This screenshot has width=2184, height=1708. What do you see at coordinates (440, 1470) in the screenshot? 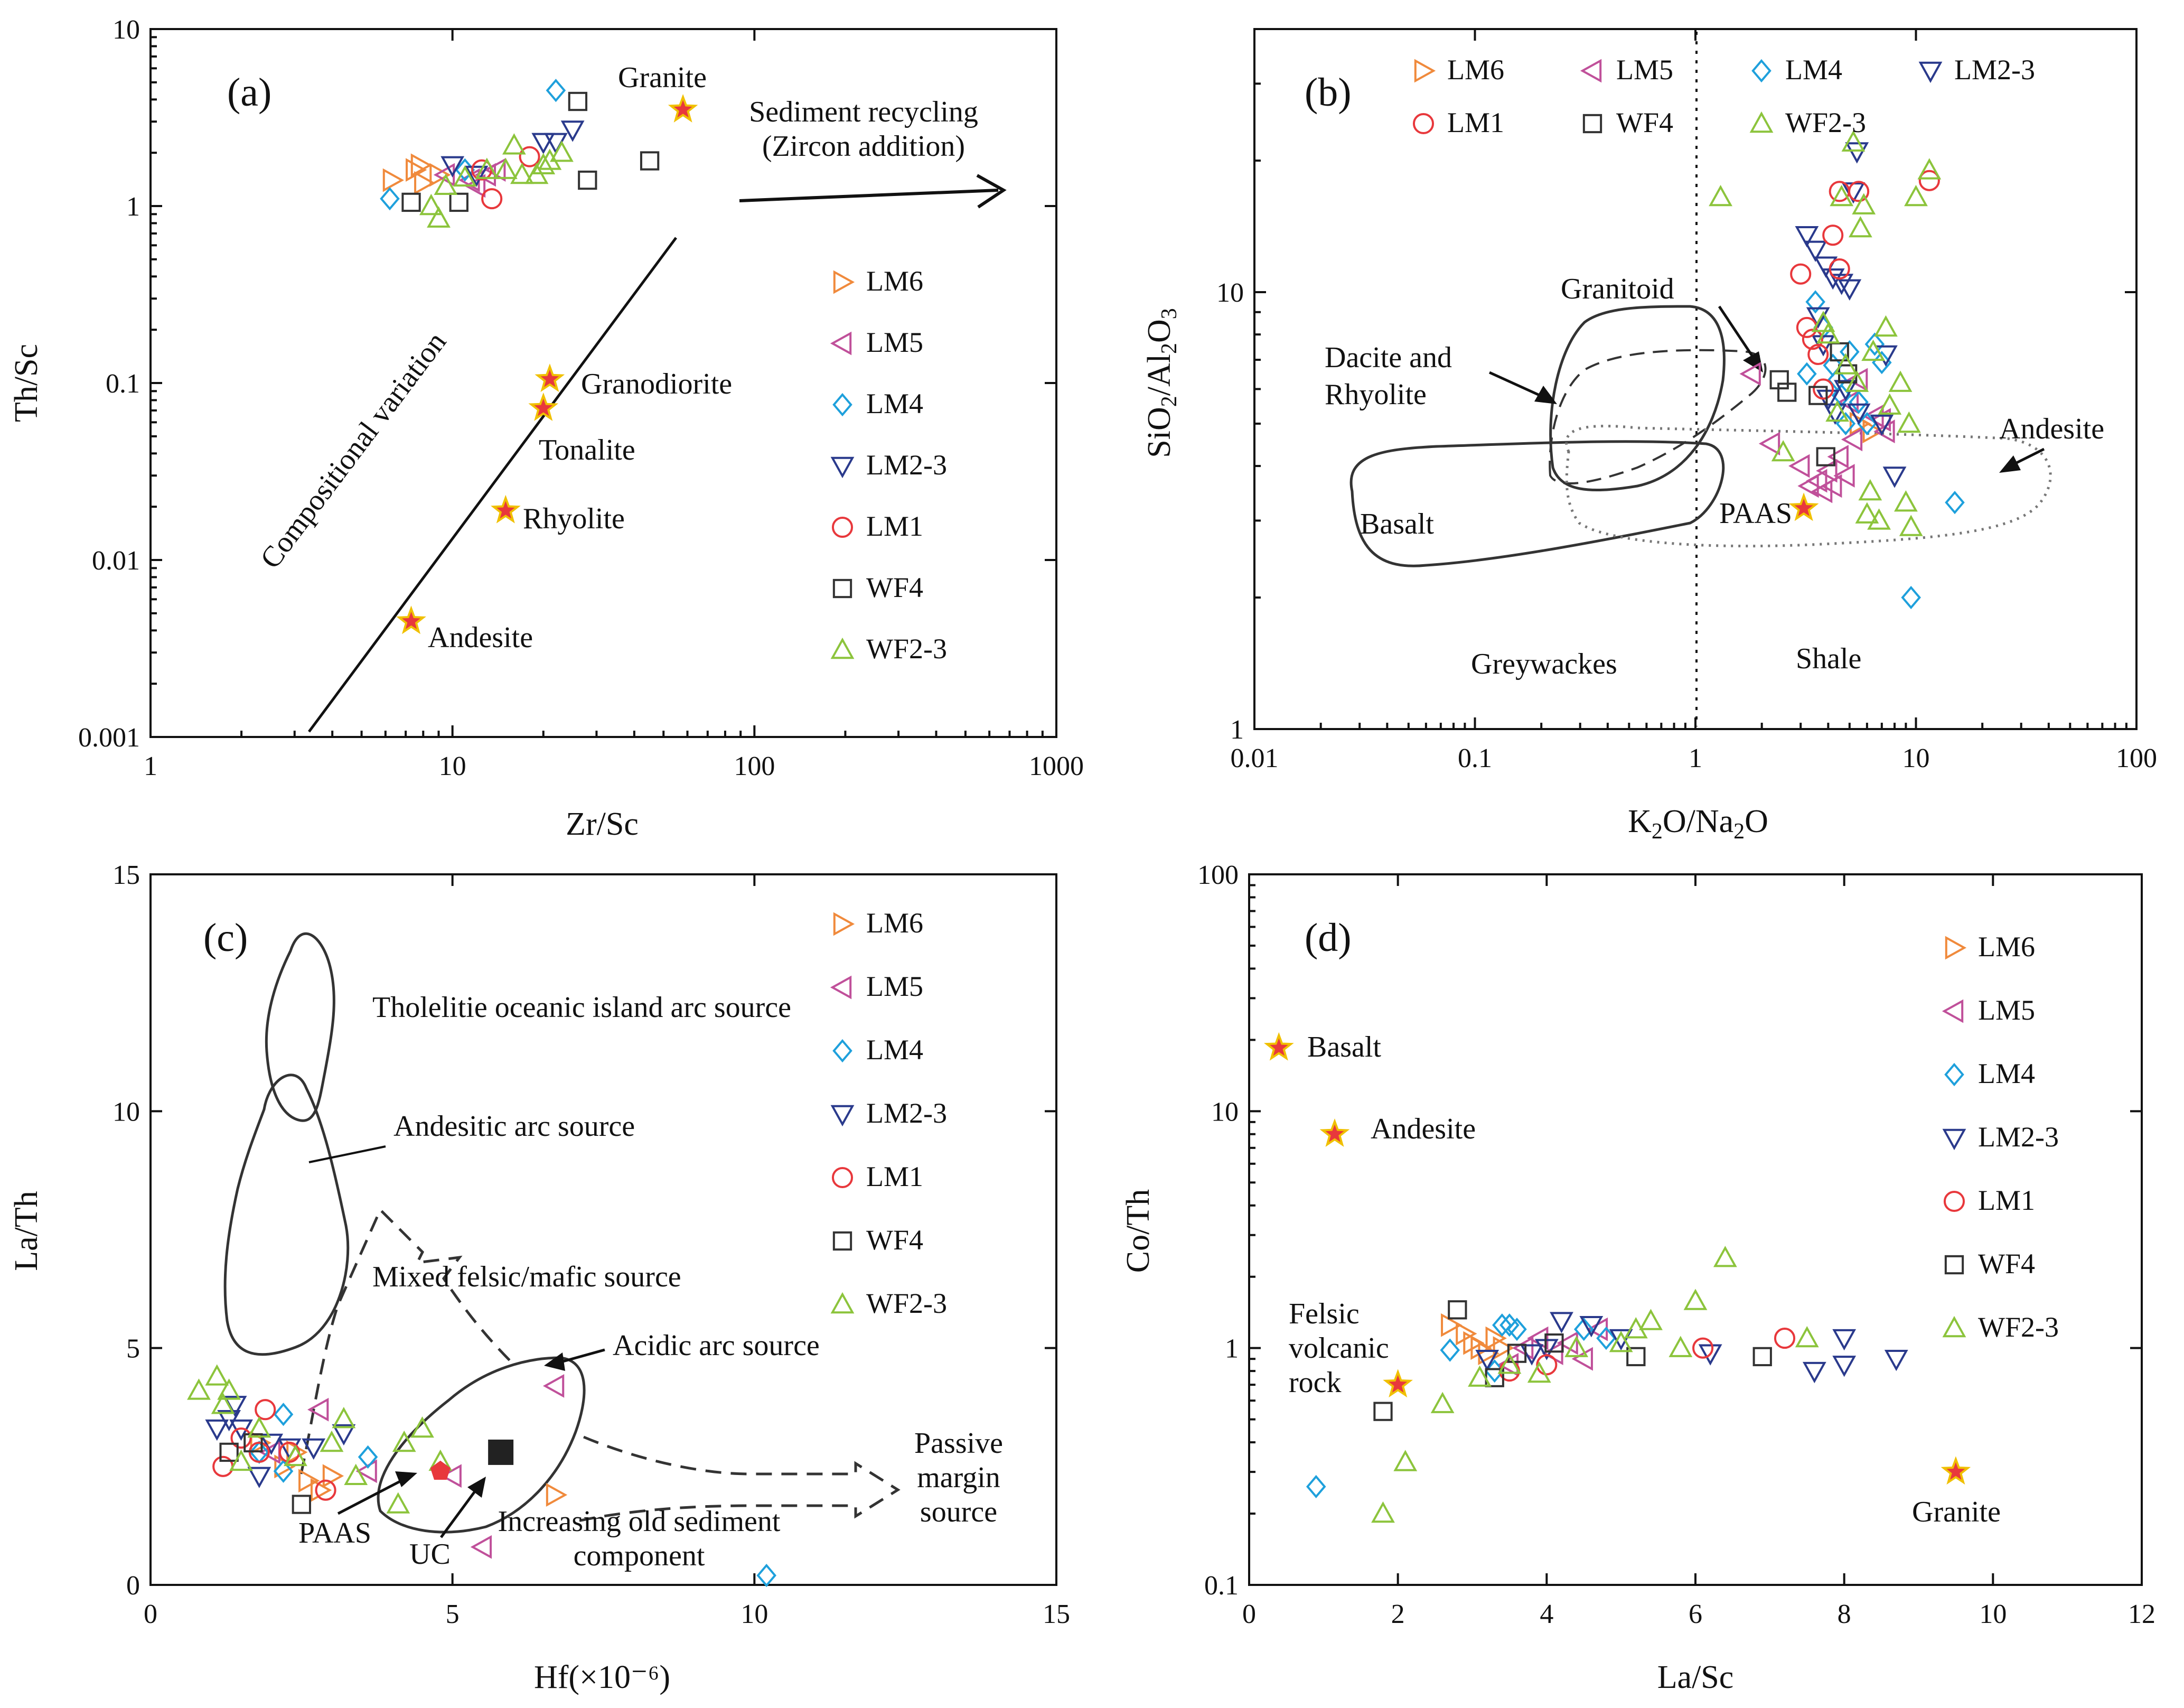
I see `reference-paas` at bounding box center [440, 1470].